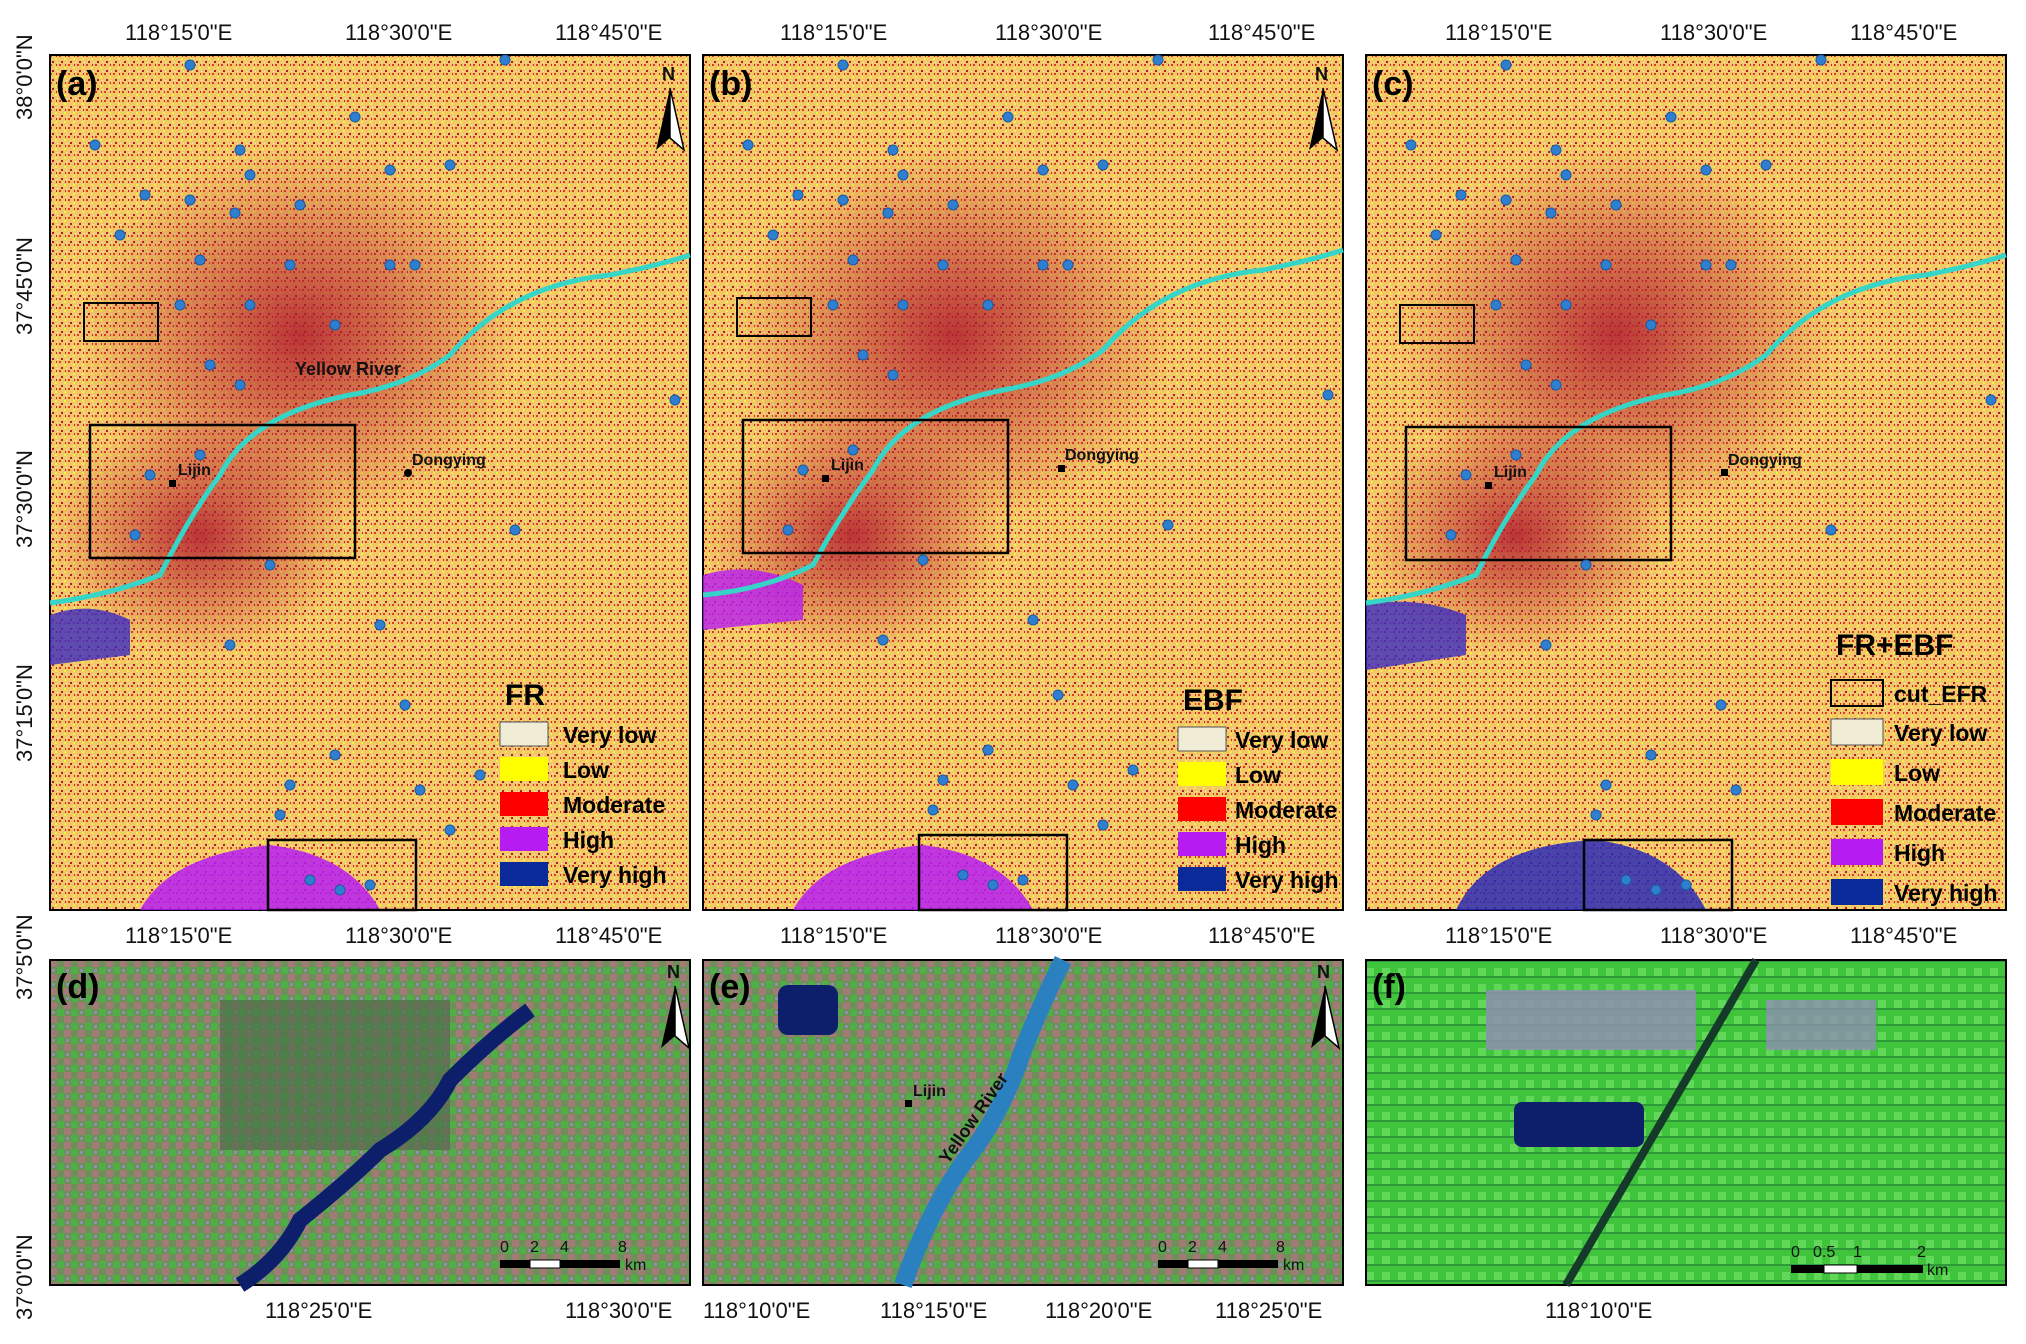 The height and width of the screenshot is (1344, 2026). Describe the element at coordinates (730, 84) in the screenshot. I see `panel-letter: (b)` at that location.